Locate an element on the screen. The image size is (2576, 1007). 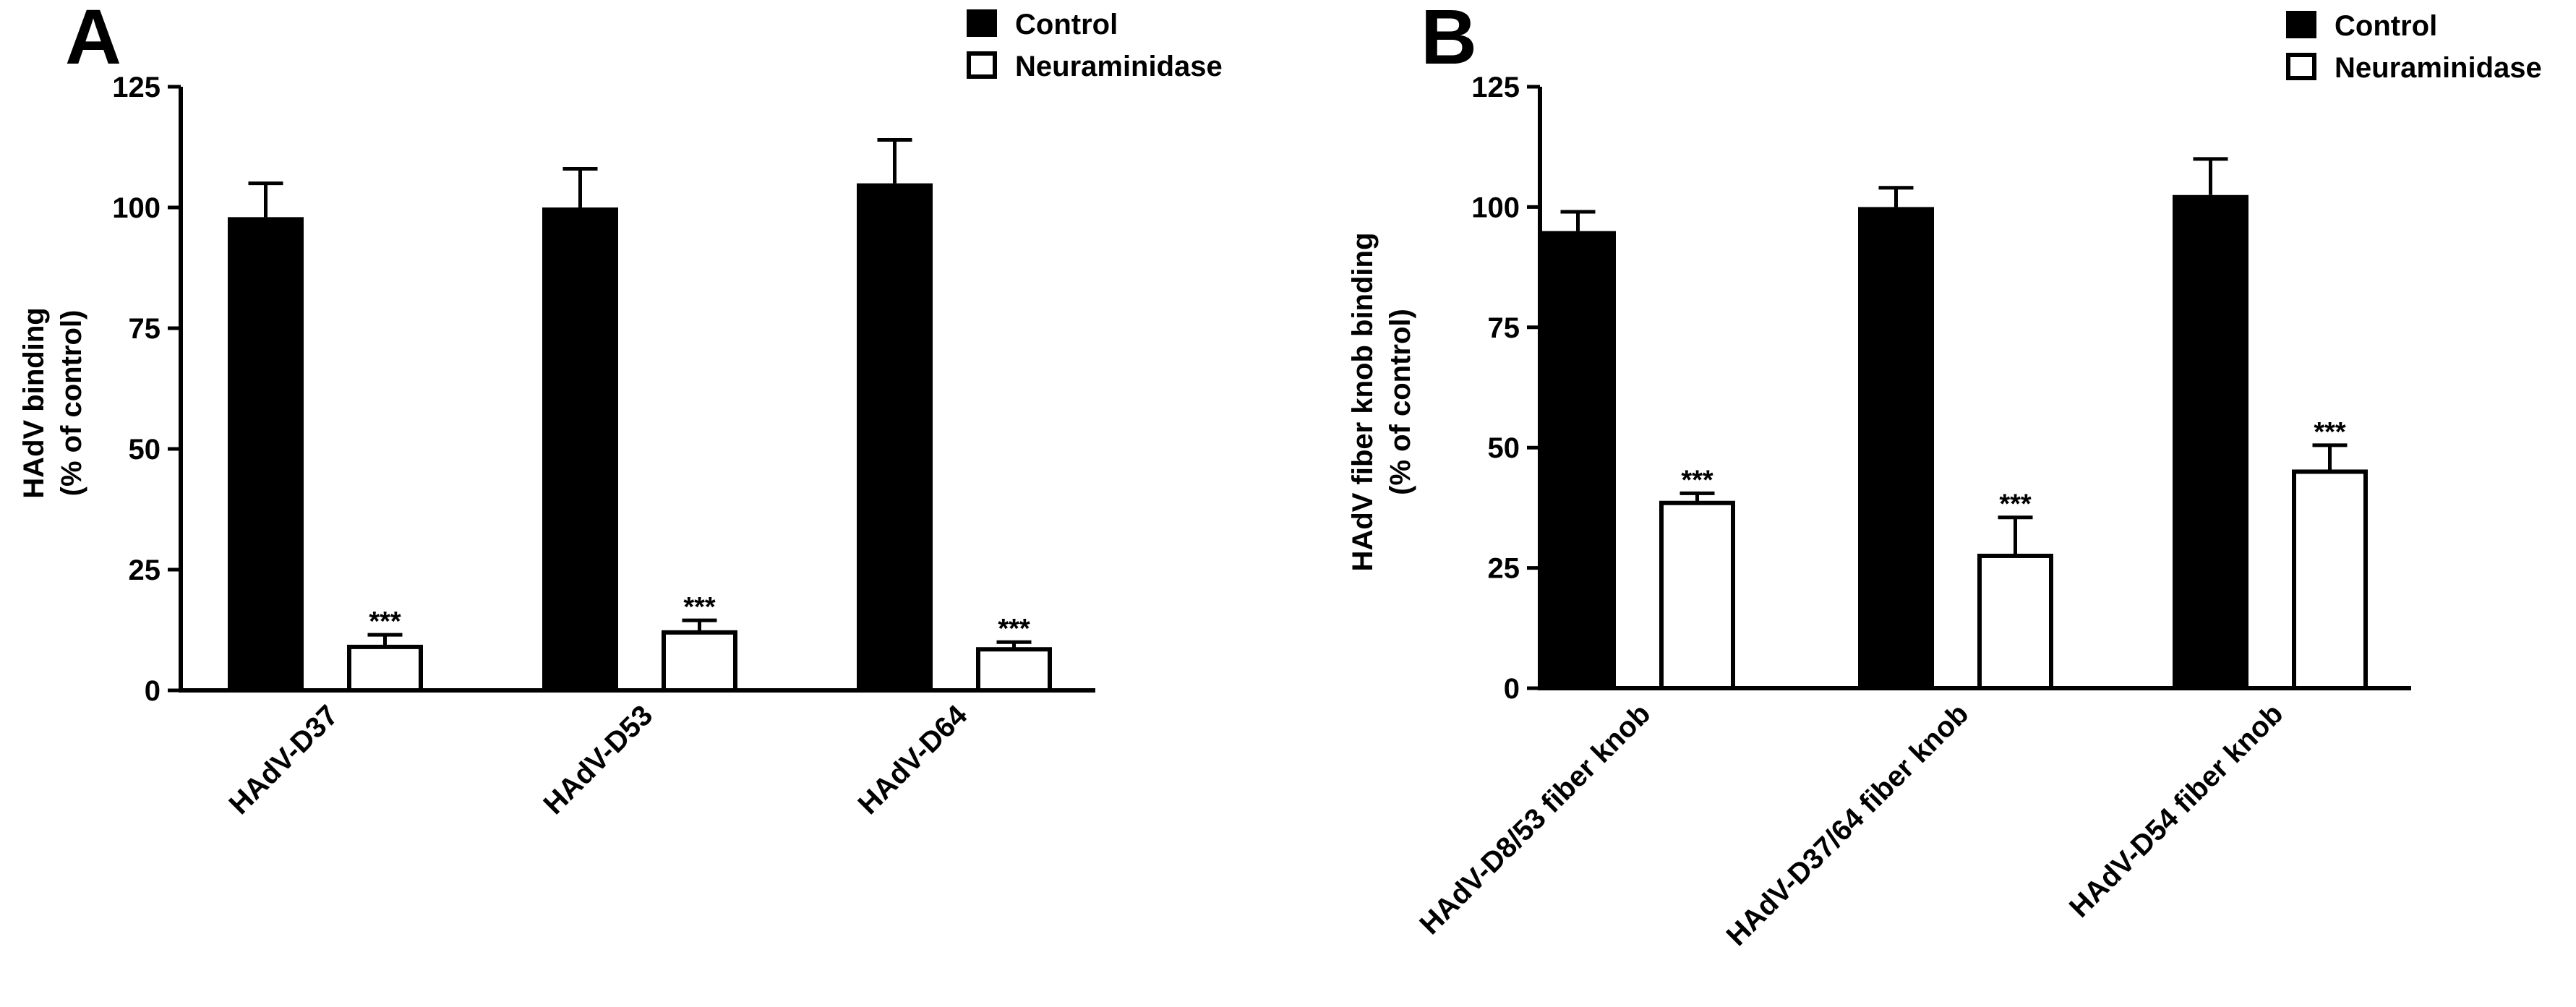
category-label: HAdV-D37 is located at coordinates (284, 759).